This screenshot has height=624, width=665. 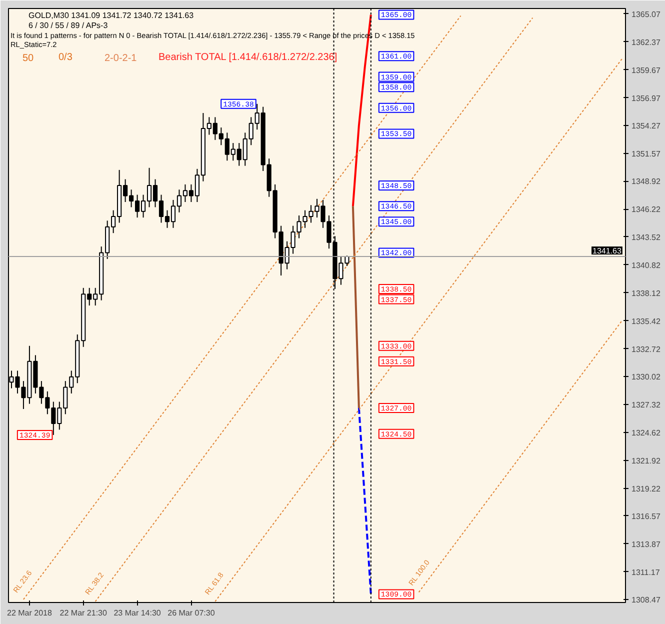 I want to click on y-tick-label: 1321.92, so click(x=646, y=461).